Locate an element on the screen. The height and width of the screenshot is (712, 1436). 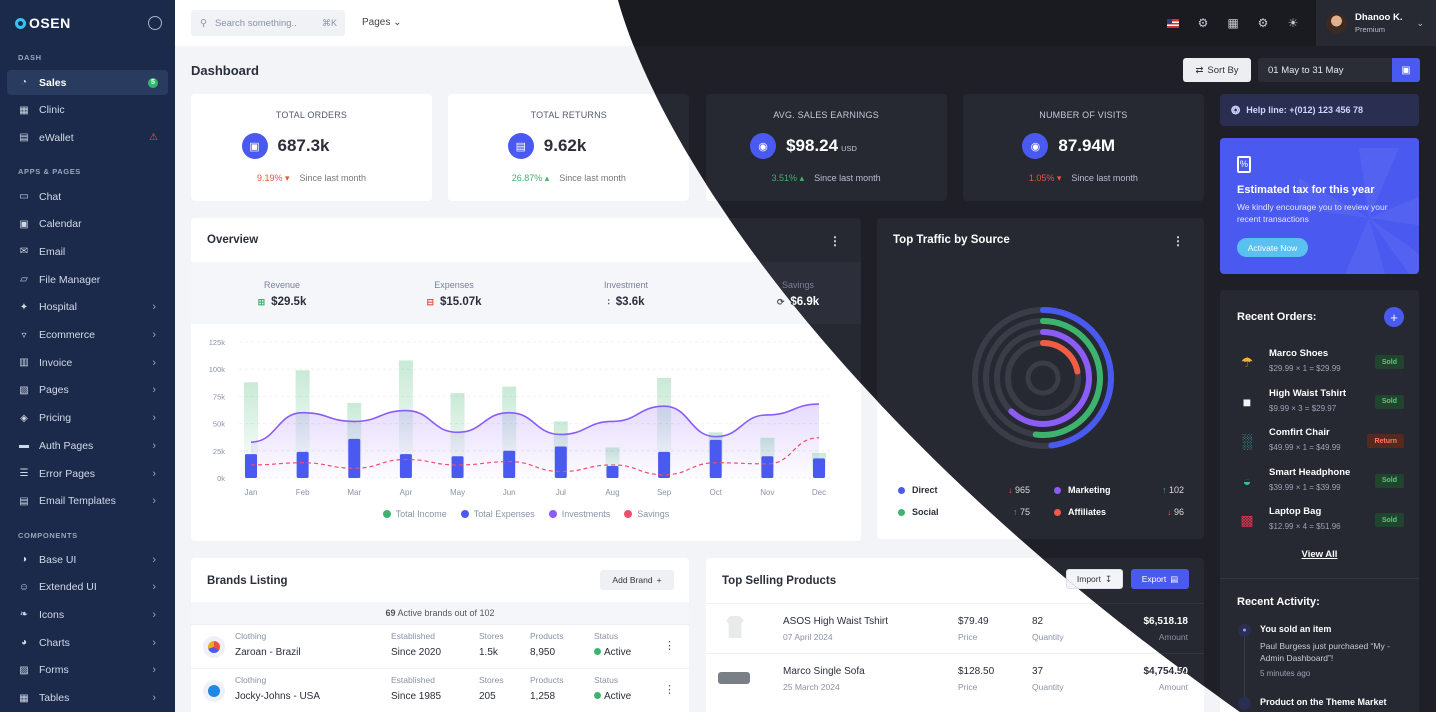
view-all-link: View All is located at coordinates (1319, 554).